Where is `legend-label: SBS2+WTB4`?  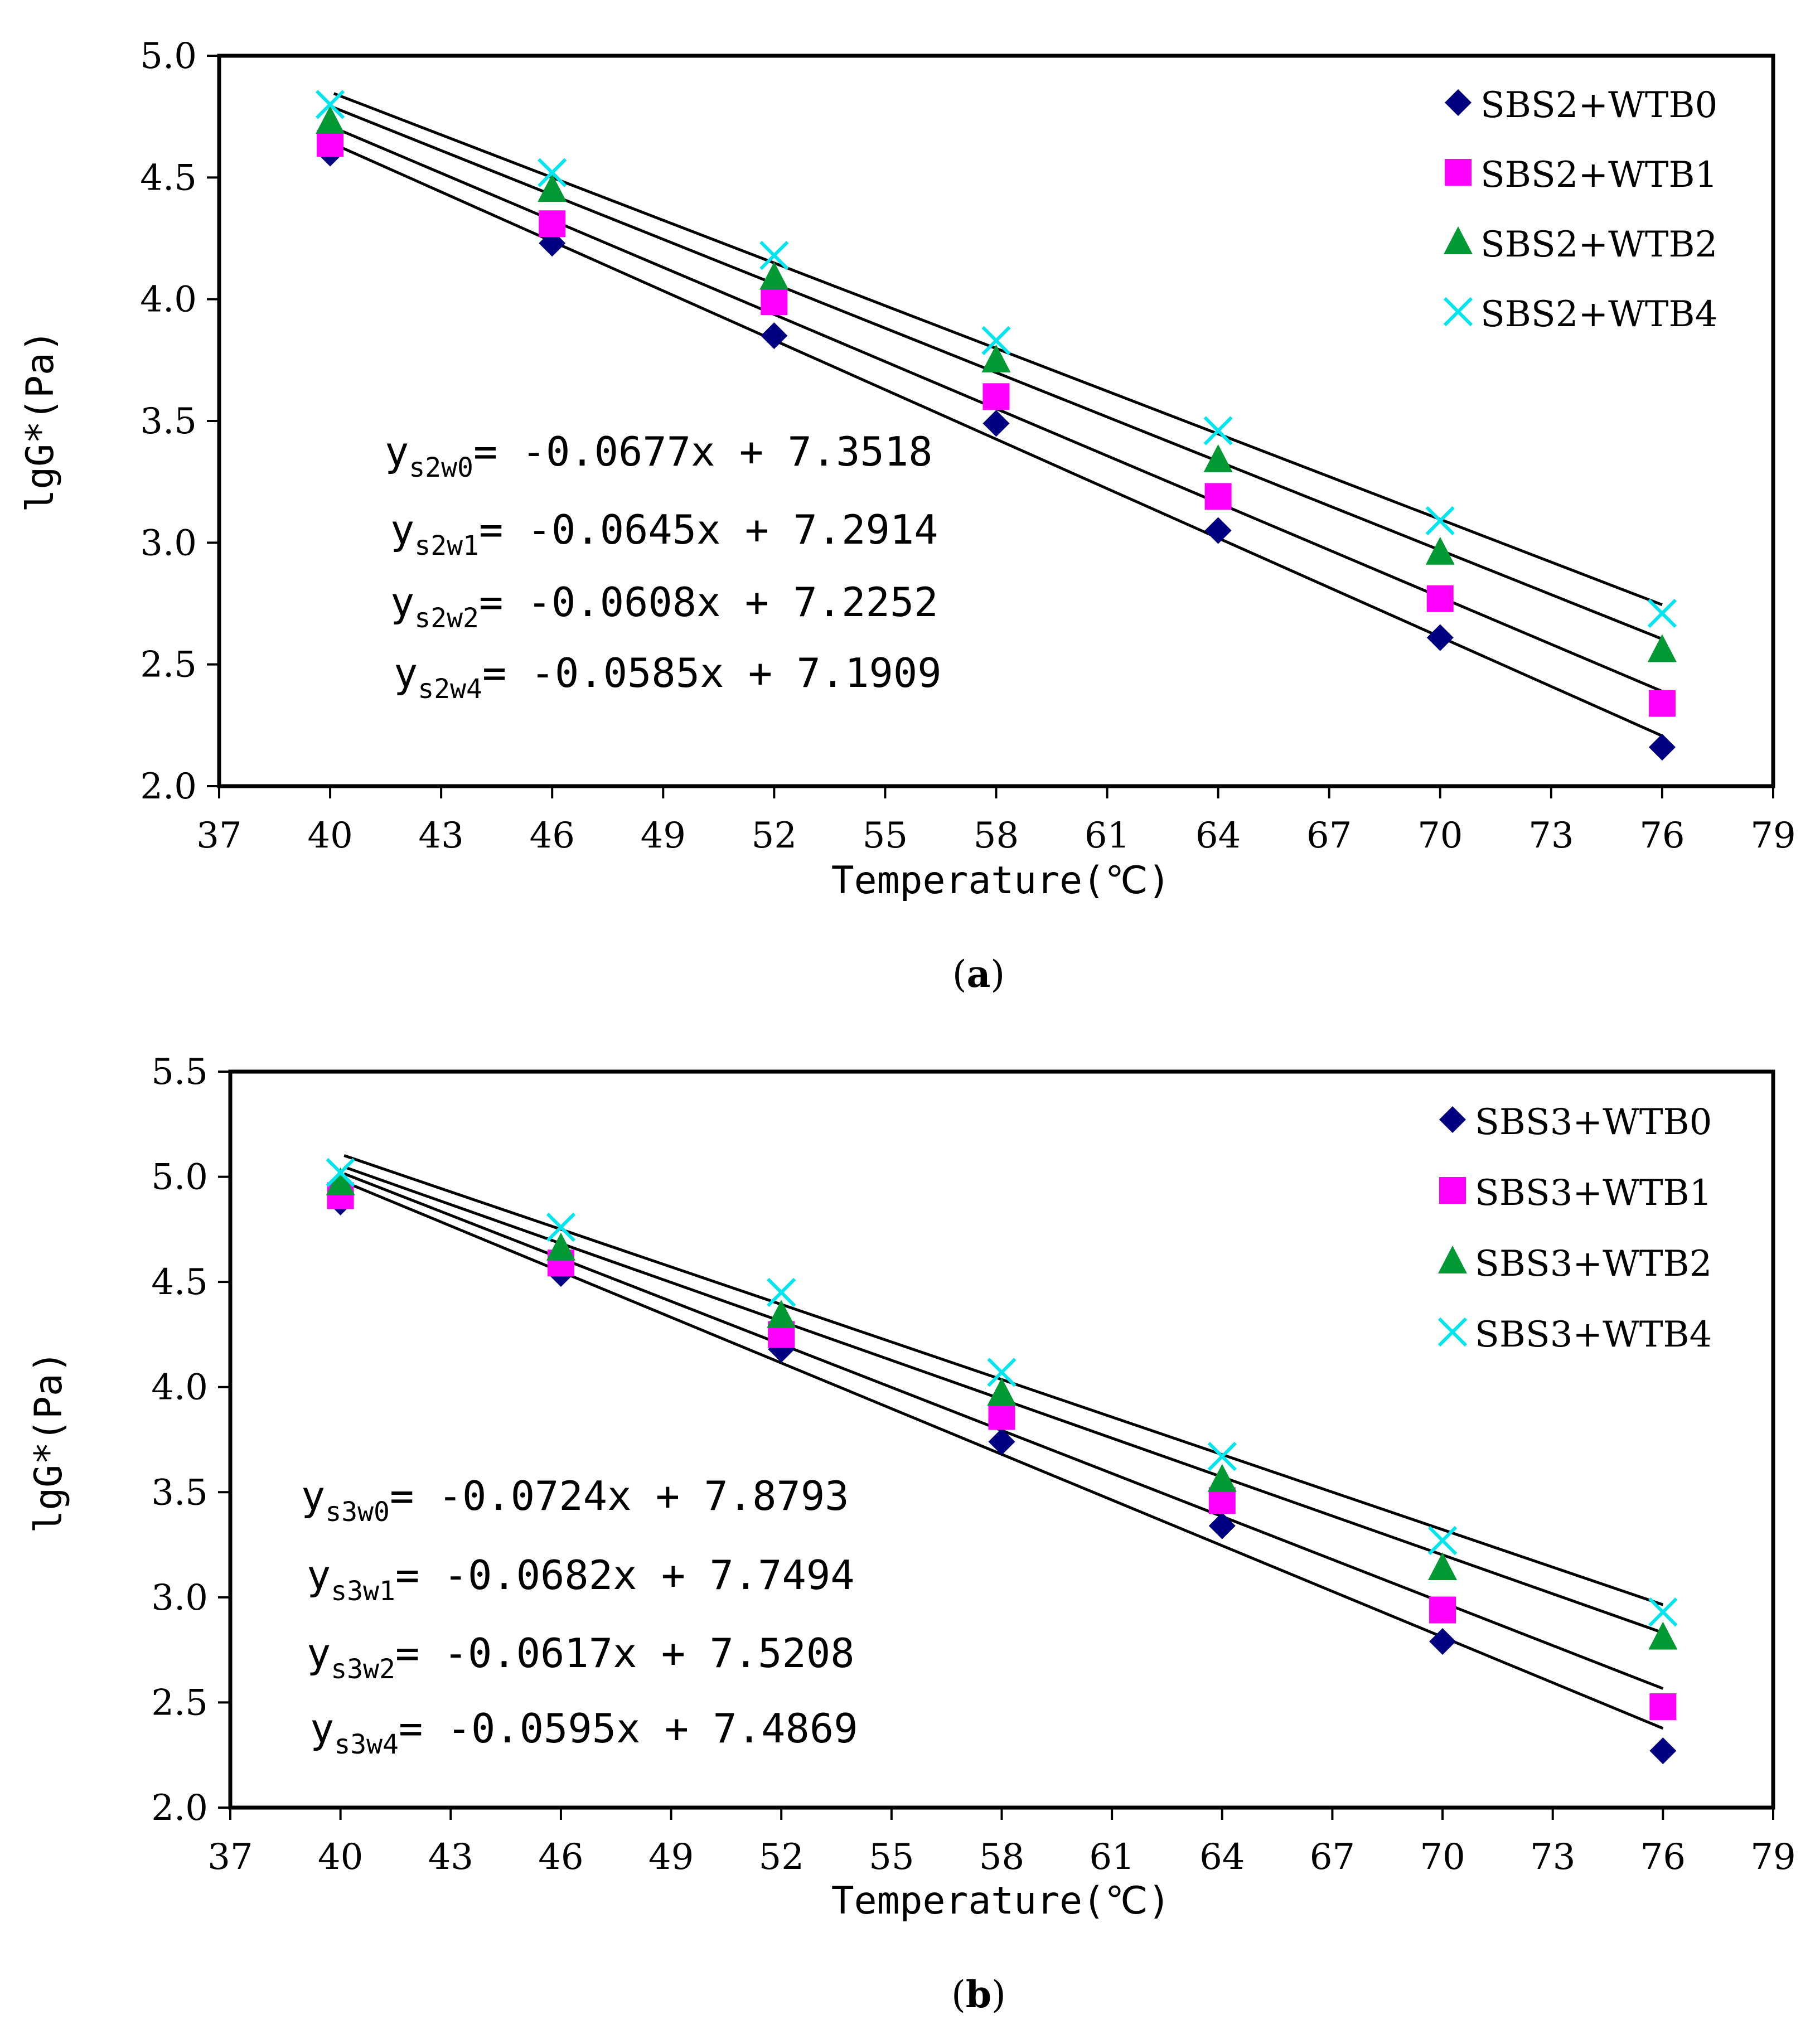
legend-label: SBS2+WTB4 is located at coordinates (1599, 314).